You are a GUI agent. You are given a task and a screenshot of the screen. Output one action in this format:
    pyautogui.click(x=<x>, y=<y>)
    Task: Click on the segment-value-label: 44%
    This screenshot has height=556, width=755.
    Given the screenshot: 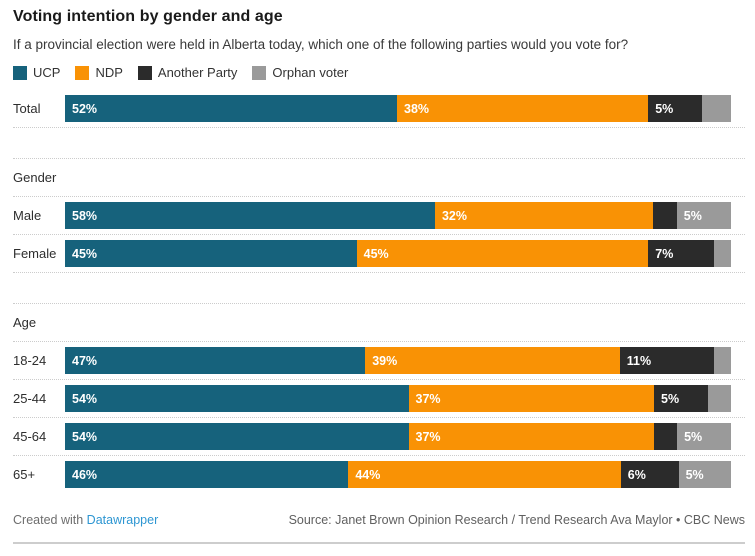 What is the action you would take?
    pyautogui.click(x=368, y=474)
    